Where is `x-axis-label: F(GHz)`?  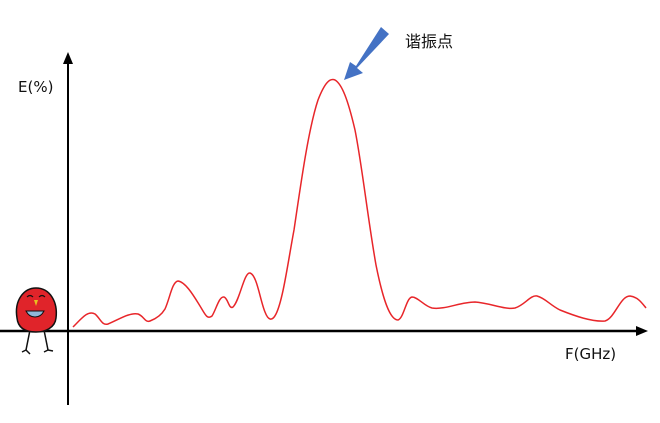 x-axis-label: F(GHz) is located at coordinates (591, 354).